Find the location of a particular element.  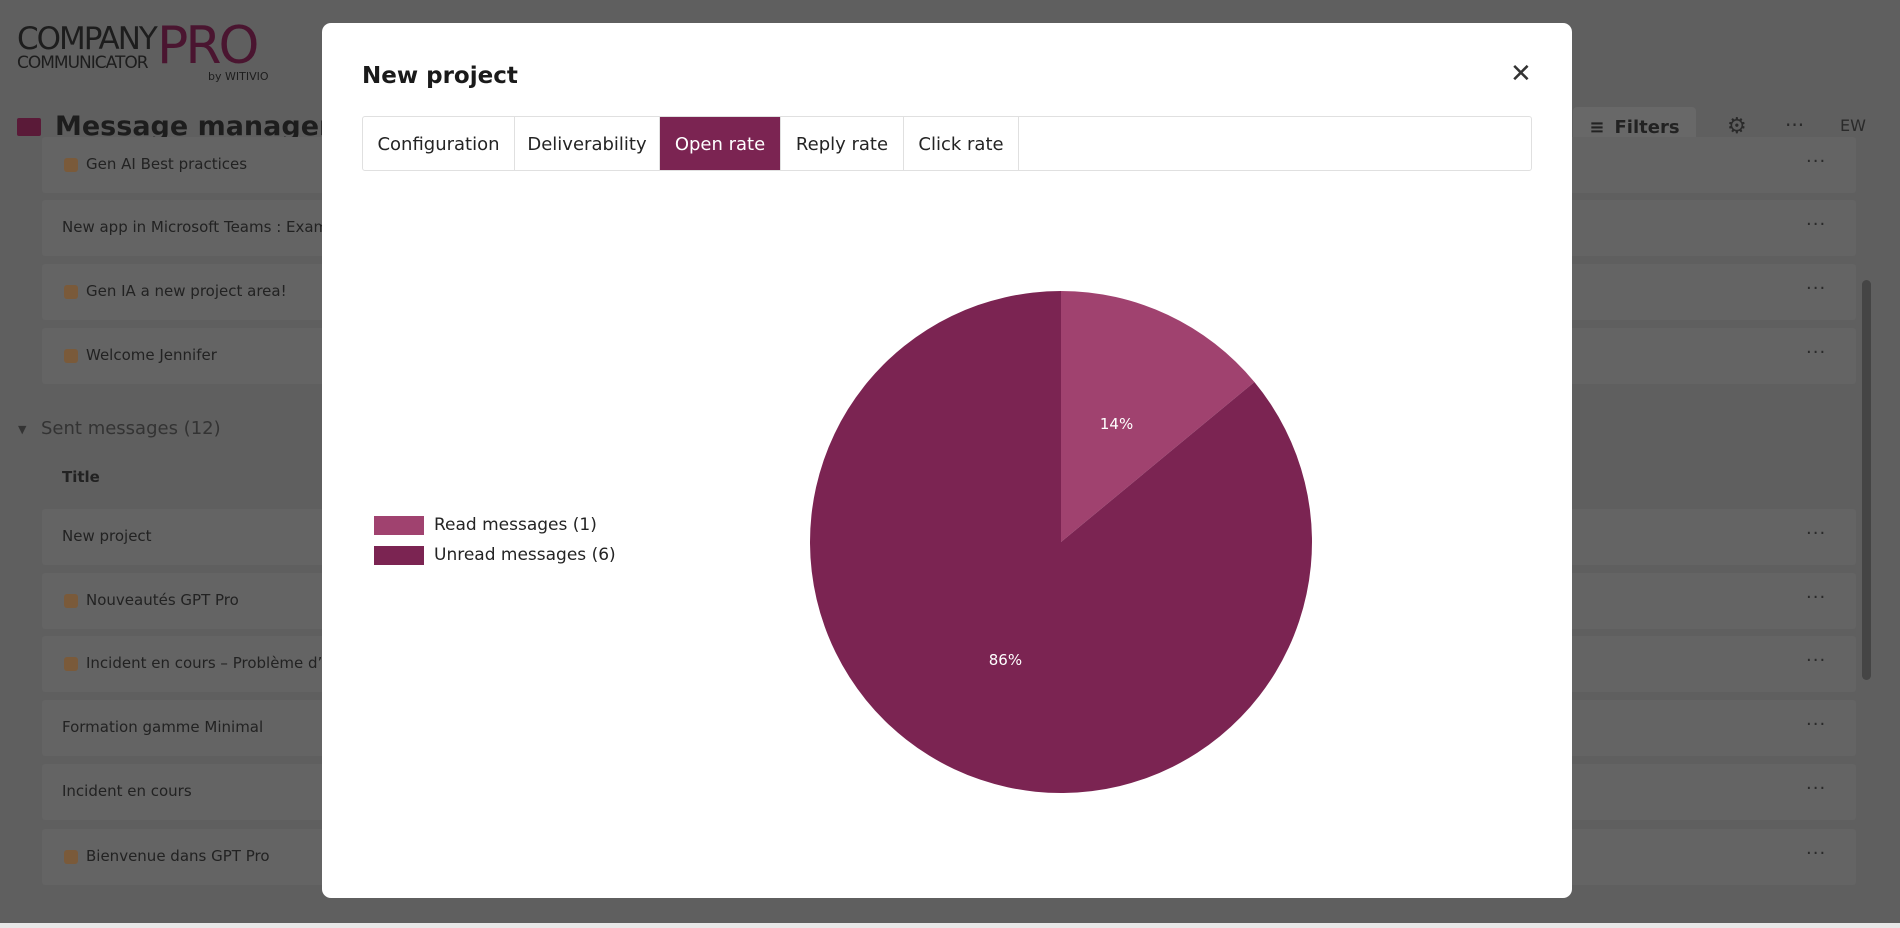

mail-icon is located at coordinates (29, 127).